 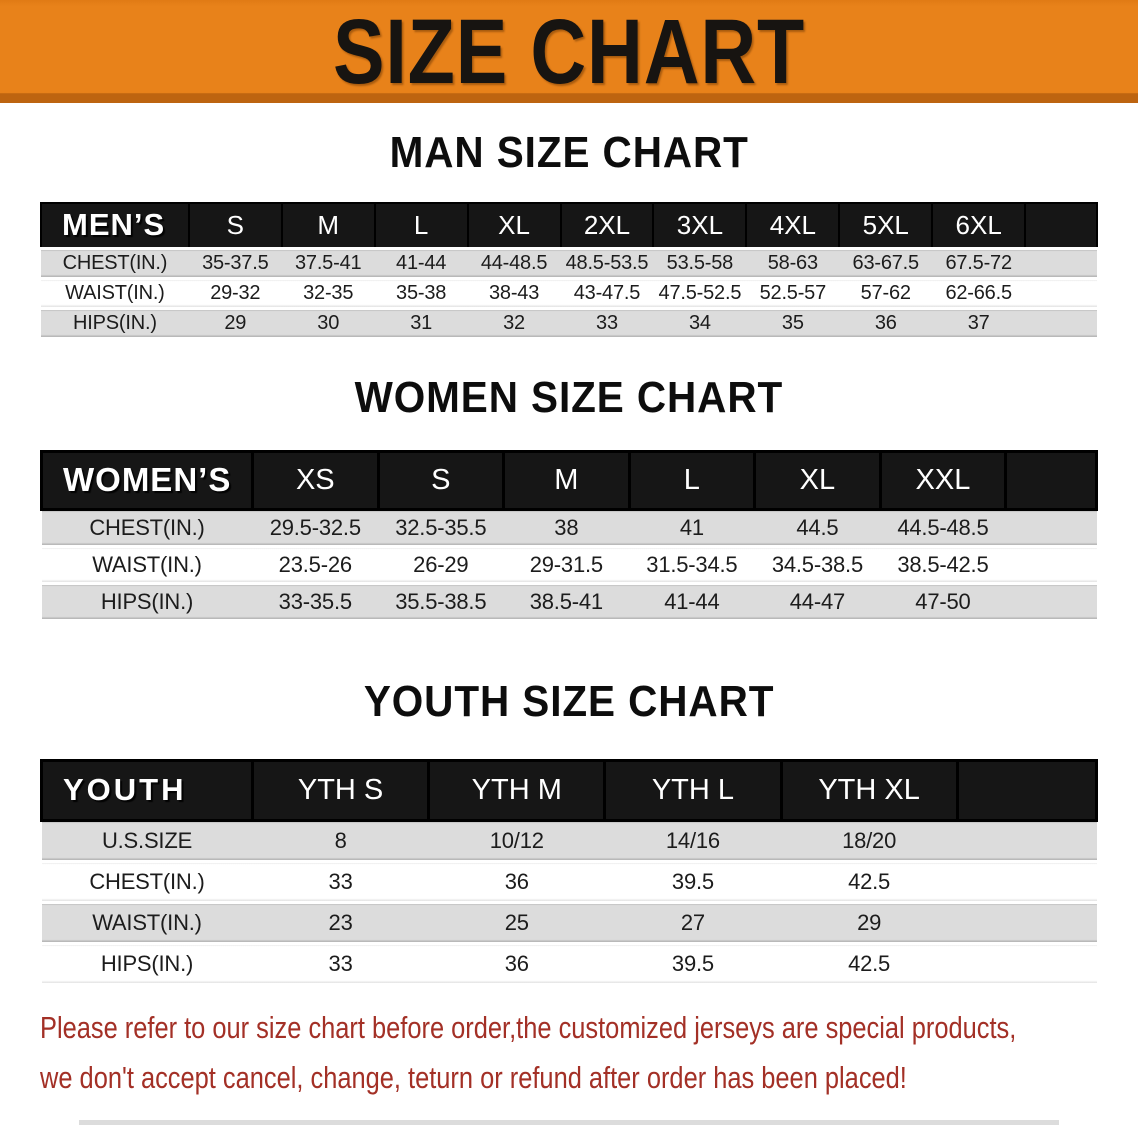 I want to click on size-cell: 62-66.5, so click(x=979, y=293).